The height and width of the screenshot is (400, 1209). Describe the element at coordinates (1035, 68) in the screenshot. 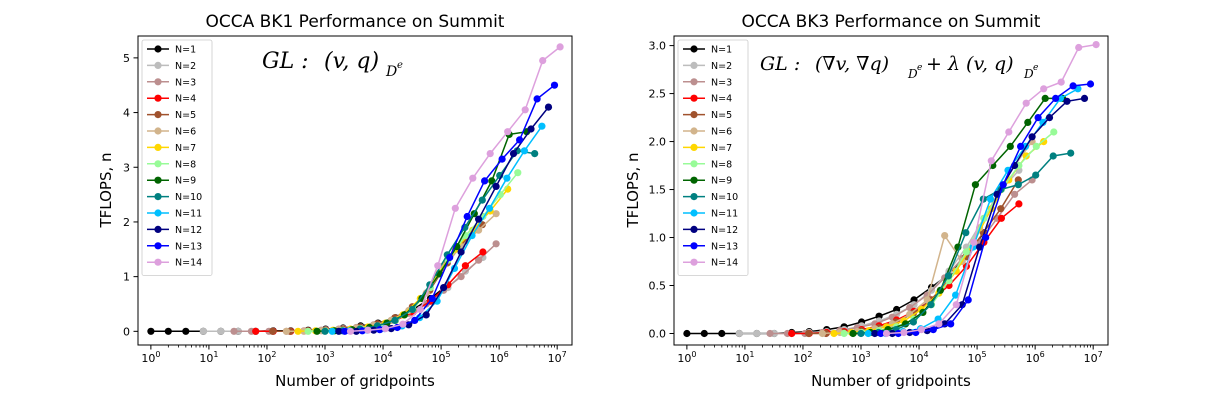

I see `equation-sup2: e` at that location.